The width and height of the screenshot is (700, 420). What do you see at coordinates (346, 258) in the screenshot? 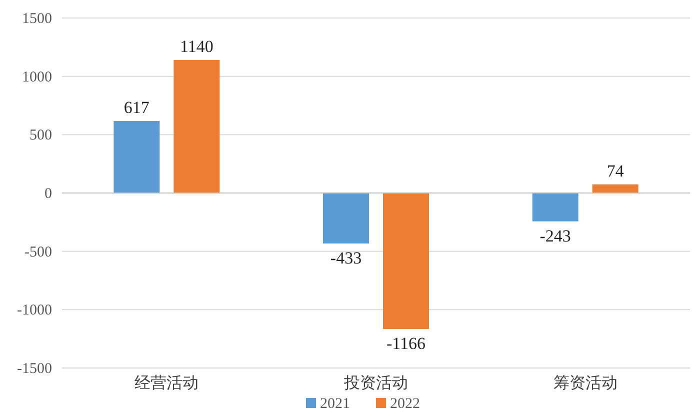
I see `data-label: -433` at bounding box center [346, 258].